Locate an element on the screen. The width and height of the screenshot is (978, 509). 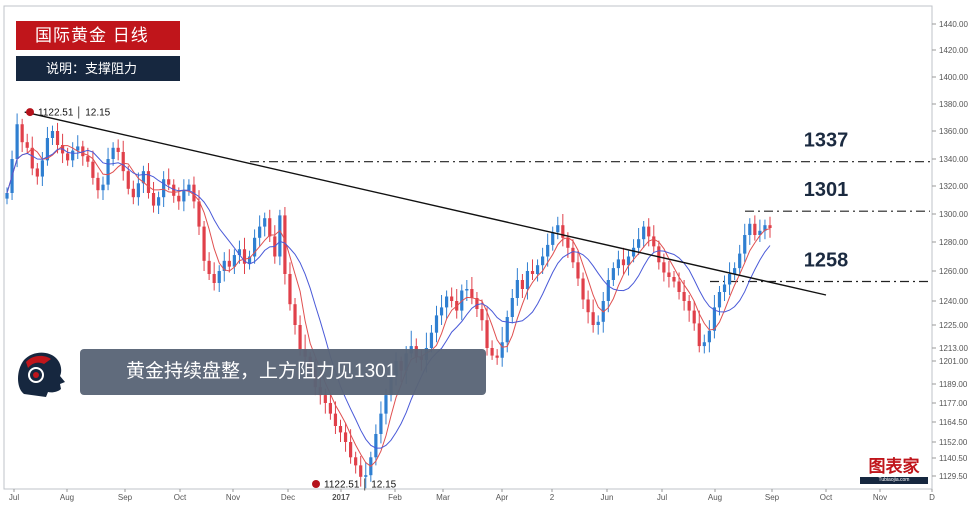
summary-banner: 黄金持续盘整，上方阻力见1301 is located at coordinates (283, 372).